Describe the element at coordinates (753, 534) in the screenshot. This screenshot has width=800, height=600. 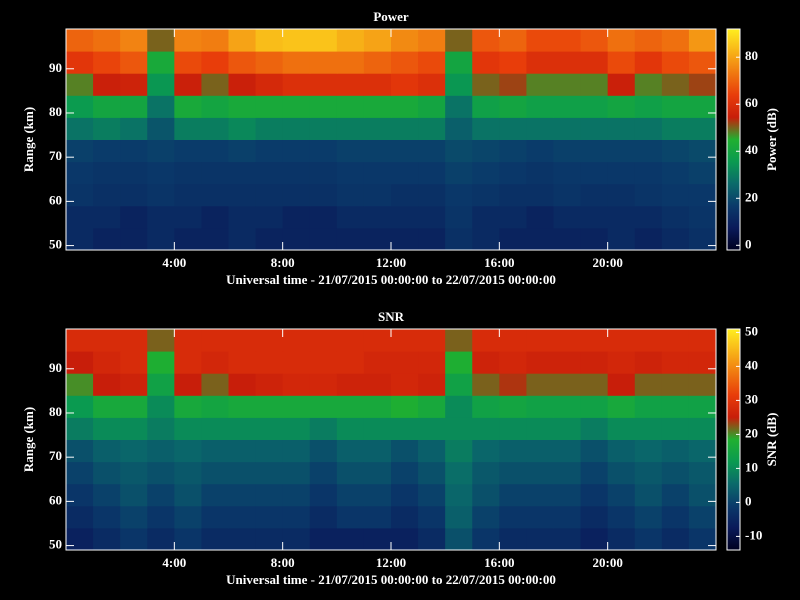
I see `colorbar-tick-label: -10` at that location.